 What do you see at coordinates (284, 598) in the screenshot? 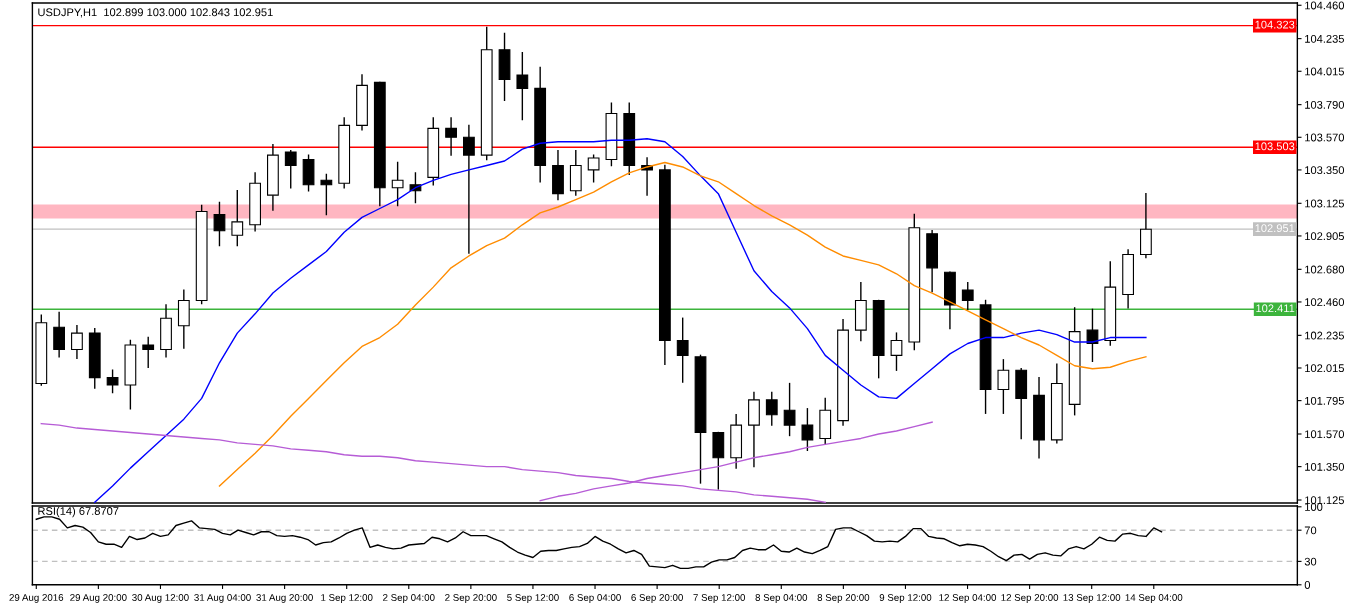
I see `x-tick-label: 31 Aug 20:00` at bounding box center [284, 598].